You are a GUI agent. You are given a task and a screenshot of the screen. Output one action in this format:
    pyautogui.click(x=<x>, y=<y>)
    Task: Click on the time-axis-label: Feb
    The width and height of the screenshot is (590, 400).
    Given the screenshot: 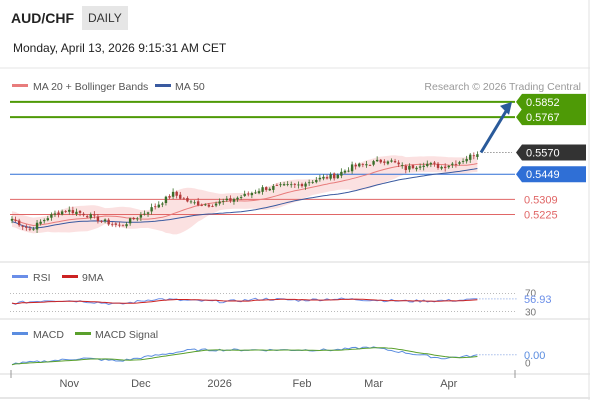 What is the action you would take?
    pyautogui.click(x=301, y=384)
    